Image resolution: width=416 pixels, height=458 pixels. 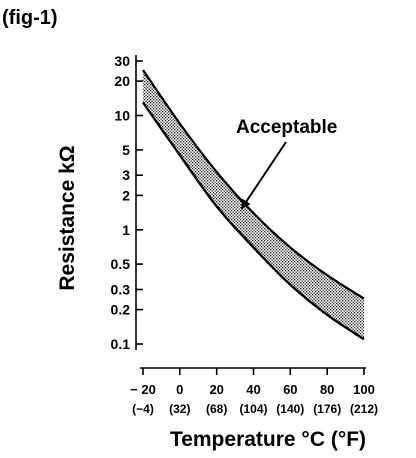 What do you see at coordinates (286, 127) in the screenshot?
I see `acceptable-annotation: Acceptable` at bounding box center [286, 127].